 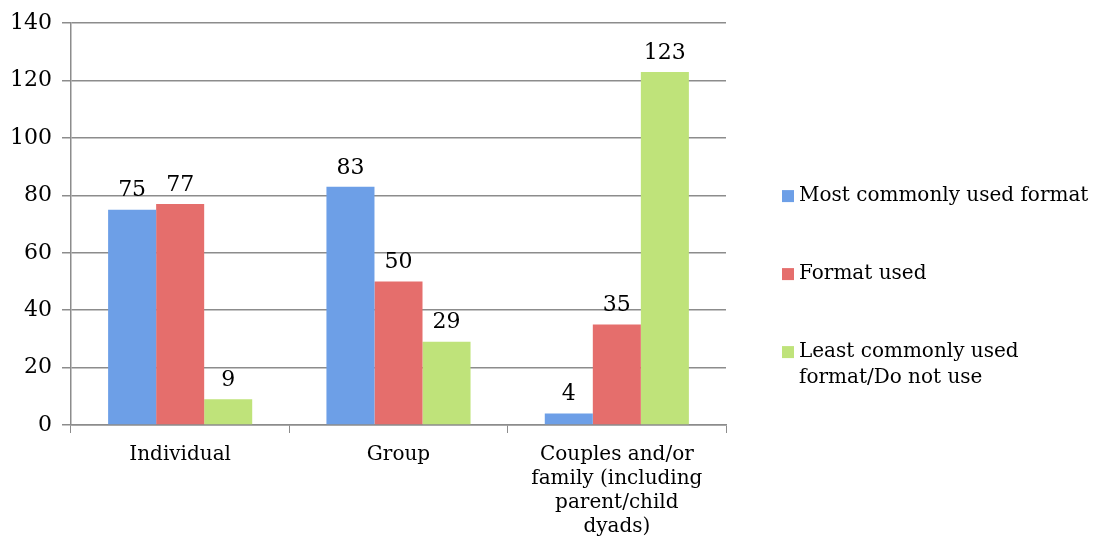 I want to click on data-label: 4, so click(x=568, y=393).